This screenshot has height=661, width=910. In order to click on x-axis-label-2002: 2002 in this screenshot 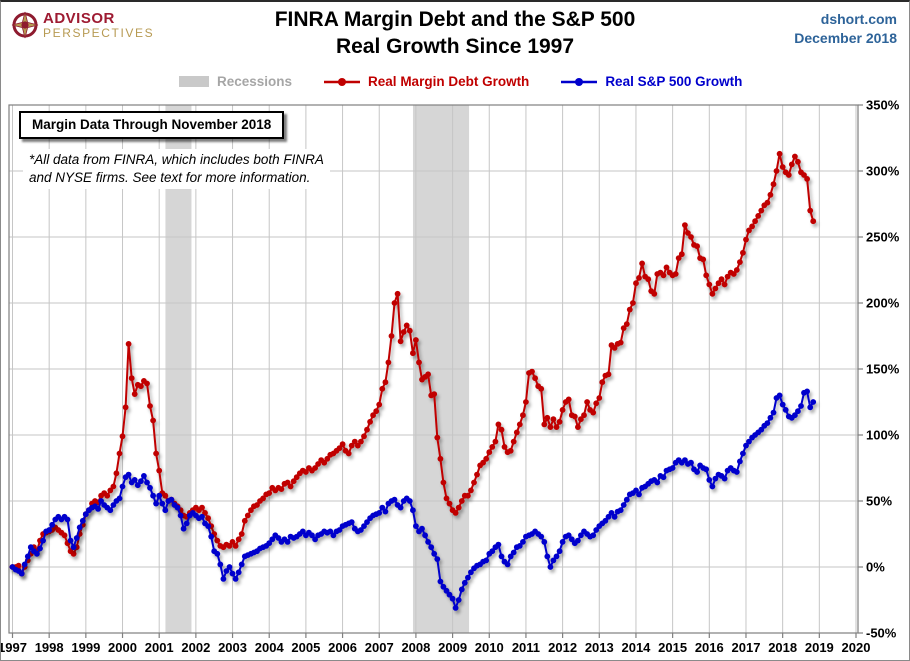, I will do `click(195, 647)`.